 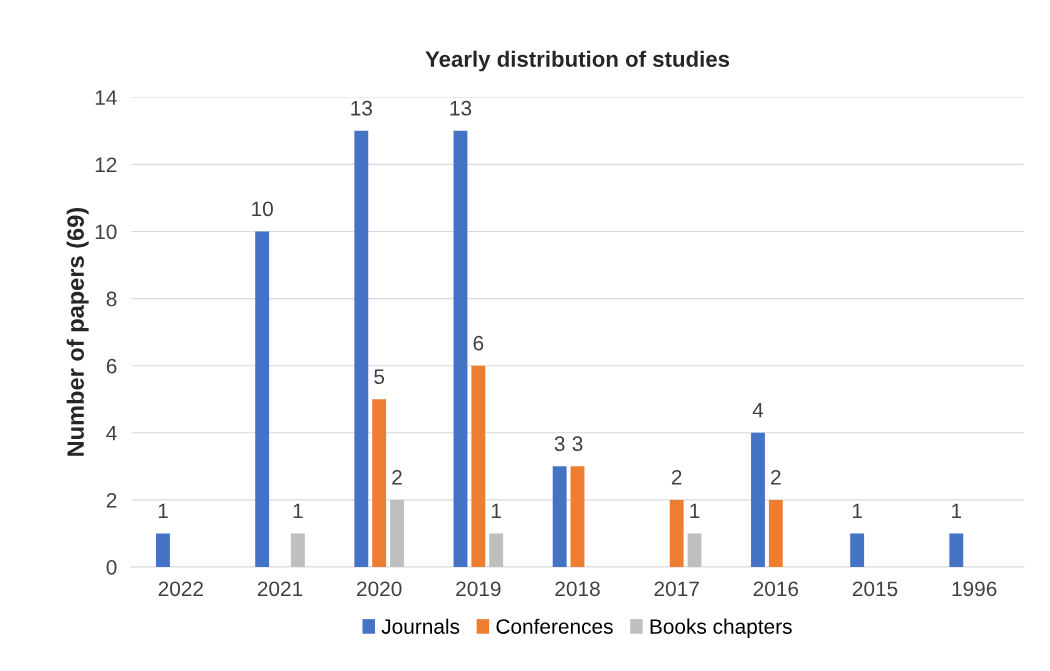 I want to click on y-tick-label: 10, so click(x=106, y=232).